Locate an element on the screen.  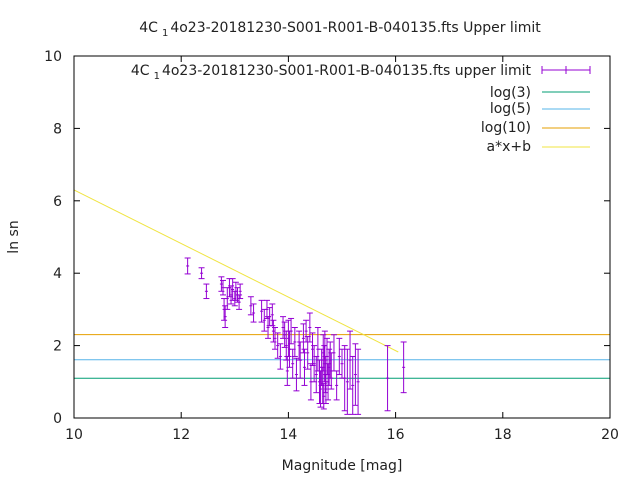
x-tick-label-20: 20 is located at coordinates (610, 435).